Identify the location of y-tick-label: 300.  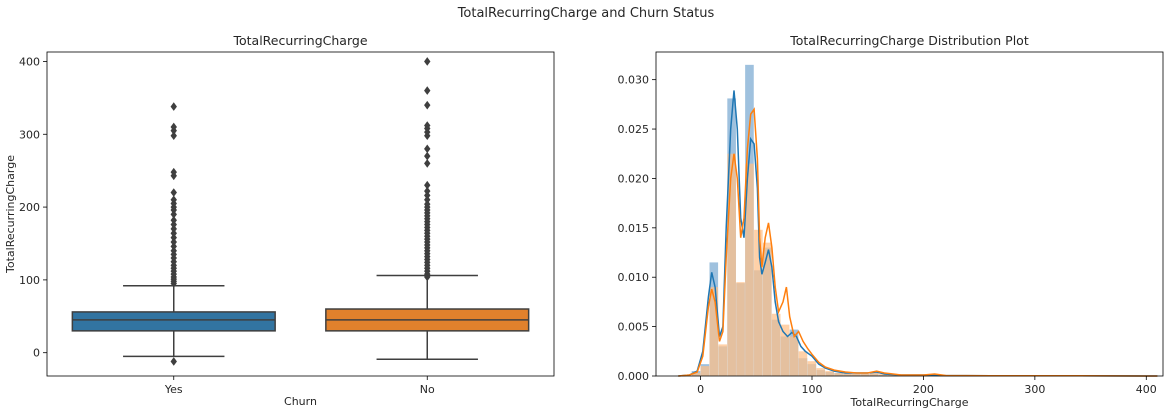
(29, 134).